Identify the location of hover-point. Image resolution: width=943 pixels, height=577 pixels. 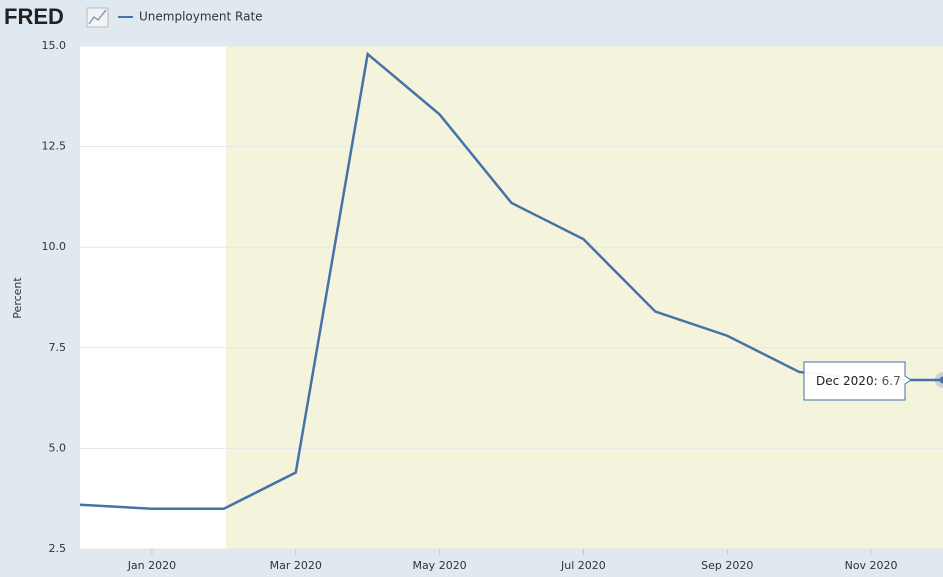
(941, 380).